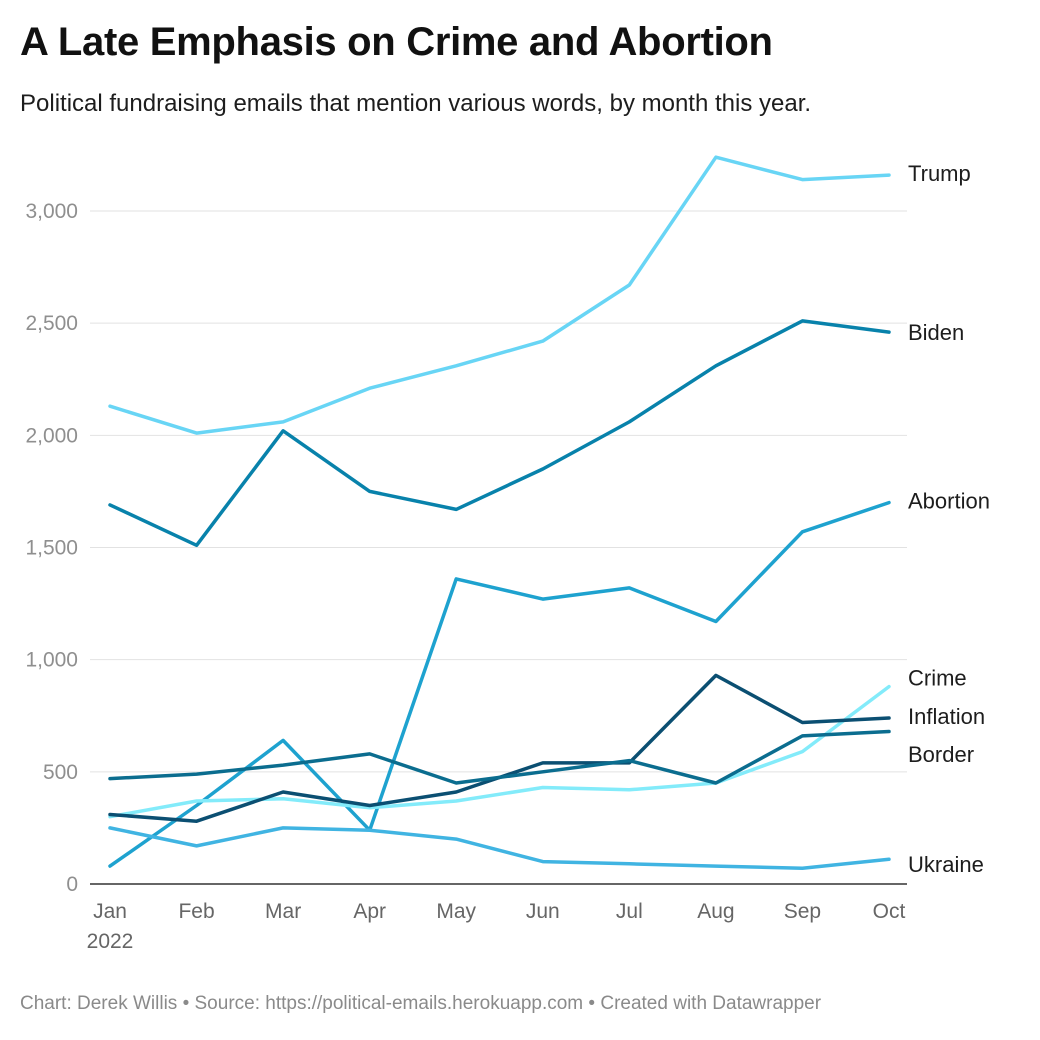  What do you see at coordinates (946, 864) in the screenshot?
I see `series-label-ukraine: Ukraine` at bounding box center [946, 864].